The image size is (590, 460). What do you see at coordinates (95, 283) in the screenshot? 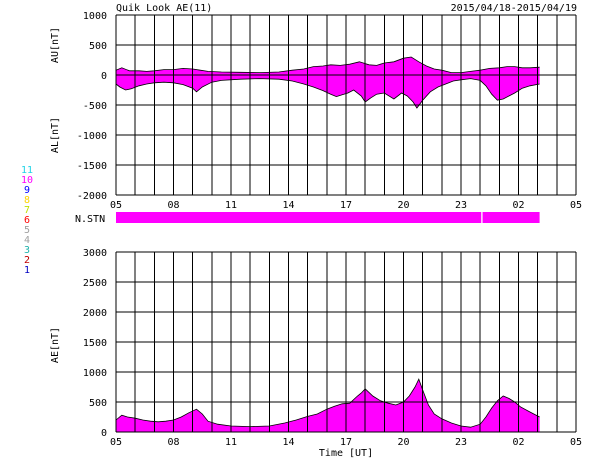
I see `bot-ytick-label: 2500` at bounding box center [95, 283].